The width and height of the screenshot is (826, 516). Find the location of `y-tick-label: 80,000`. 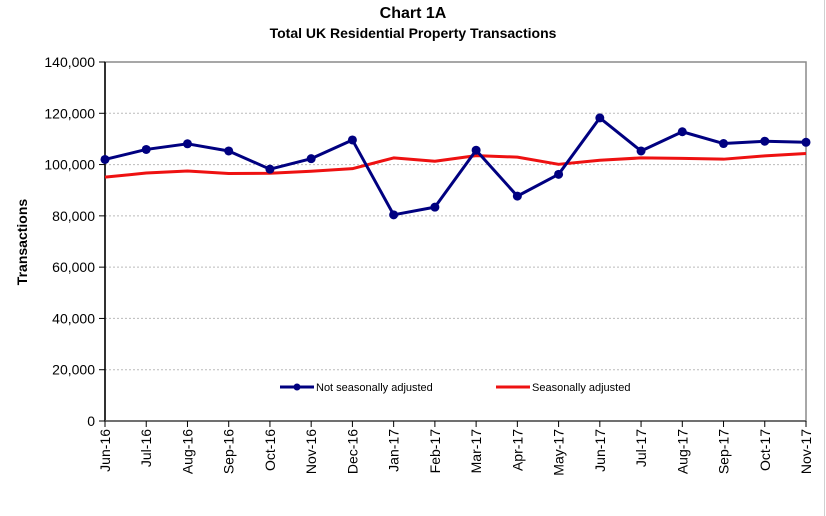

y-tick-label: 80,000 is located at coordinates (73, 216).